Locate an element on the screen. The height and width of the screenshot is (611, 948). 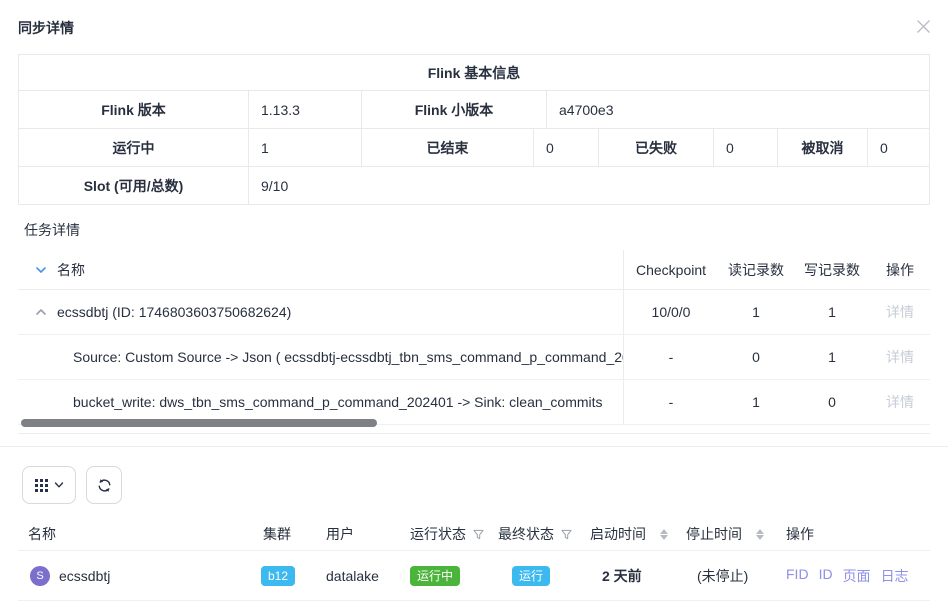
refresh-icon is located at coordinates (104, 485).